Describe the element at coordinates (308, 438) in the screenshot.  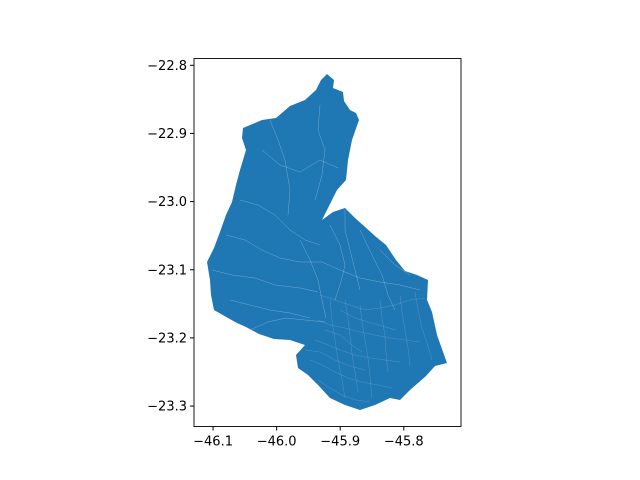
I see `x-axis: −46.1 −46.0 −45.9 −45.8` at that location.